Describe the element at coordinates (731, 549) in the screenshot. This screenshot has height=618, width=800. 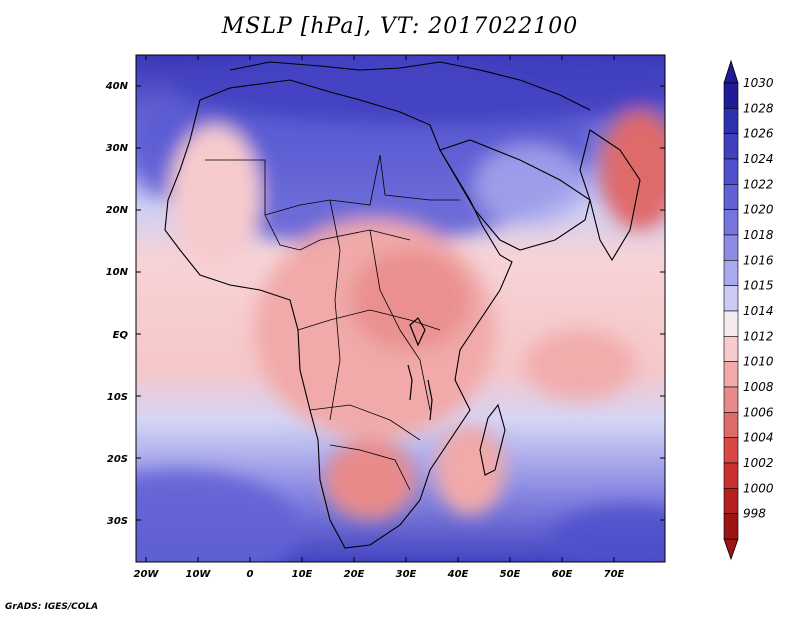
I see `colorbar-bottom-arrow` at that location.